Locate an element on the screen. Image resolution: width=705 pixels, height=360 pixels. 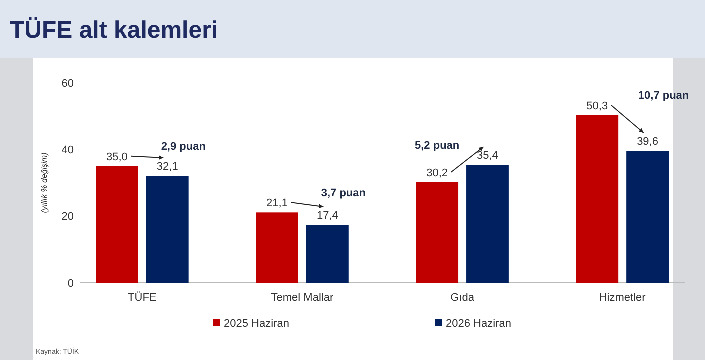
data-label: 39,6 is located at coordinates (647, 142).